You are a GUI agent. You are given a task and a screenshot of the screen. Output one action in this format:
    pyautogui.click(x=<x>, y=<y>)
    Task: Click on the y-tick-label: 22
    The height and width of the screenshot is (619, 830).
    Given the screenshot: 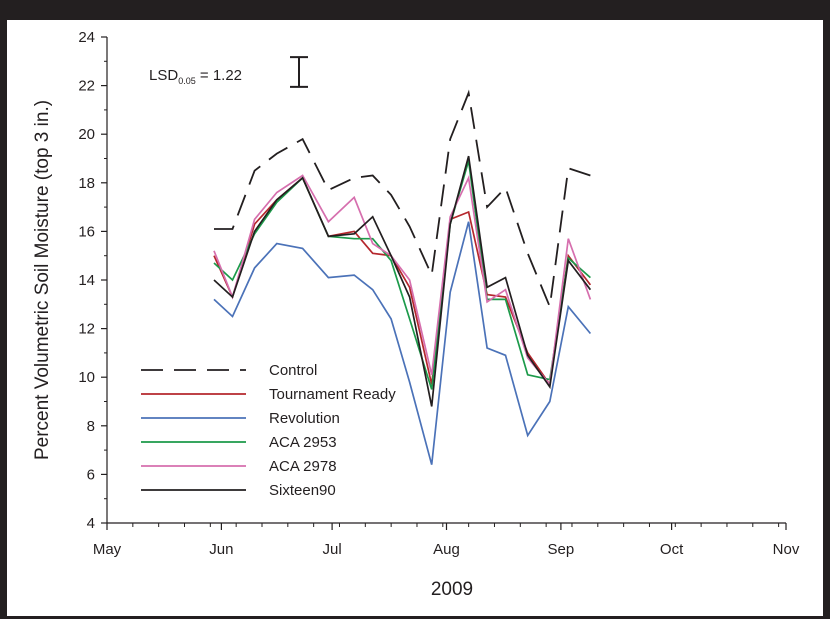 What is the action you would take?
    pyautogui.click(x=86, y=86)
    